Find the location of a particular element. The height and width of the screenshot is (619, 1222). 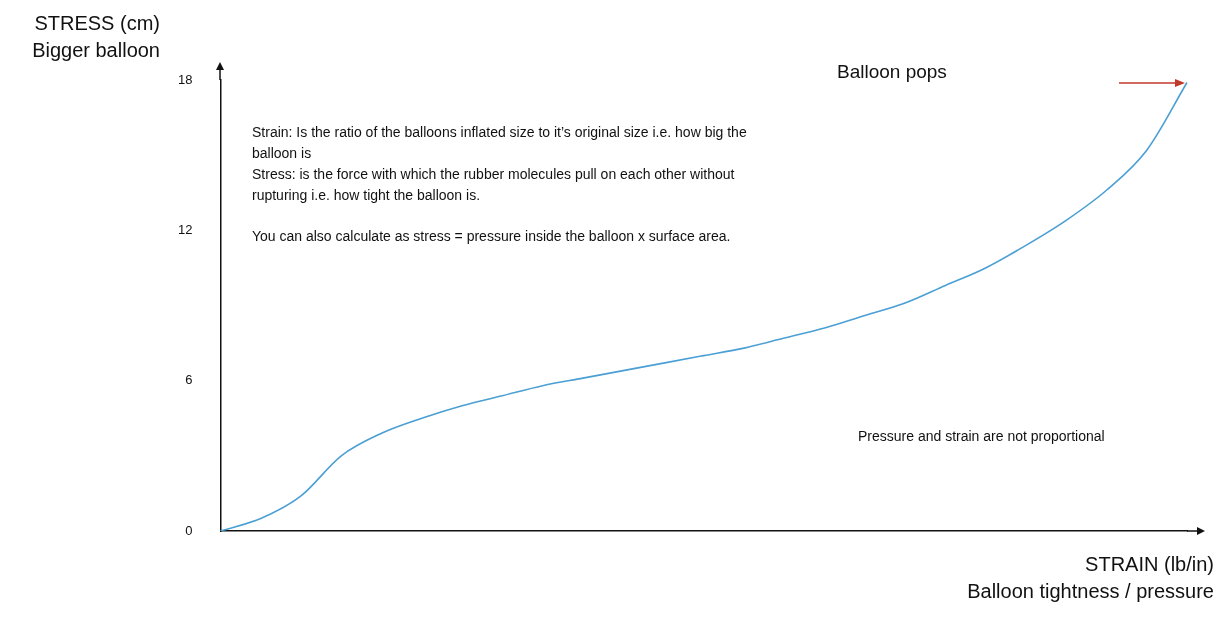

annotation: Stress: is the force with which the rubber molecules pull on each other without rupturing i.e. how tight the balloon is. is located at coordinates (494, 185).